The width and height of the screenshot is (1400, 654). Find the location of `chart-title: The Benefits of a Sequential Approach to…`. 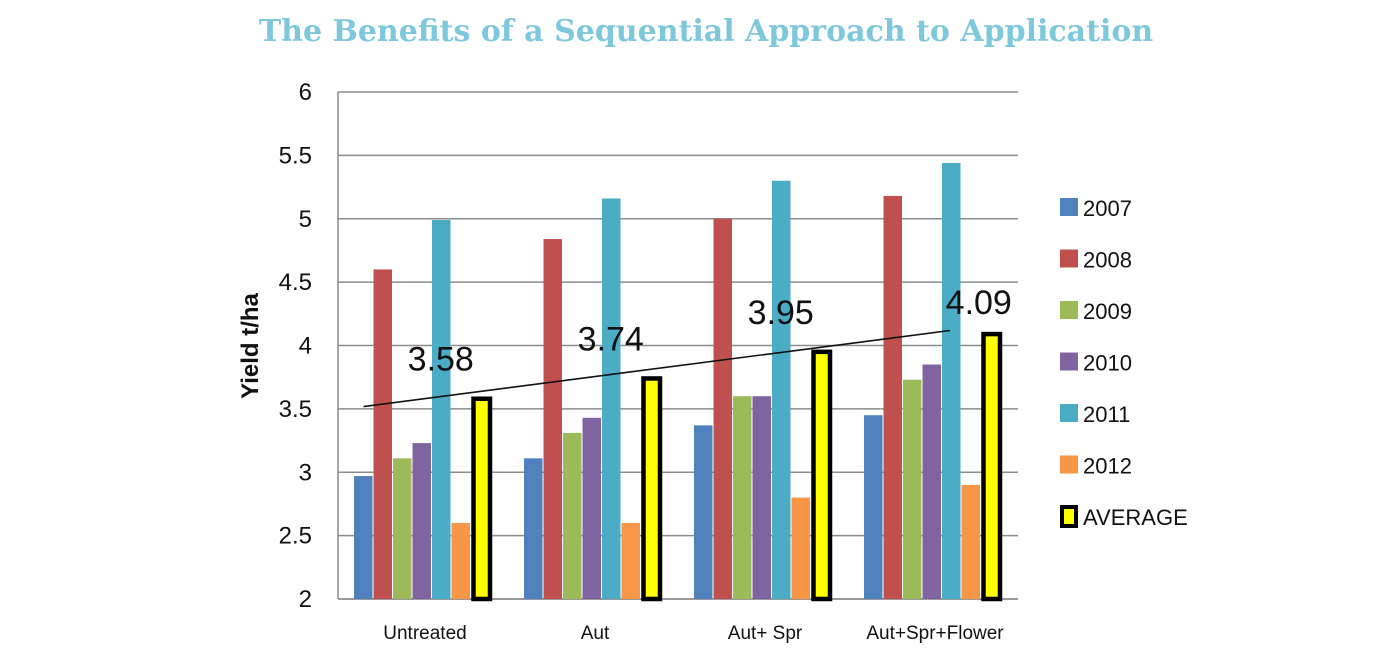

chart-title: The Benefits of a Sequential Approach to… is located at coordinates (706, 31).